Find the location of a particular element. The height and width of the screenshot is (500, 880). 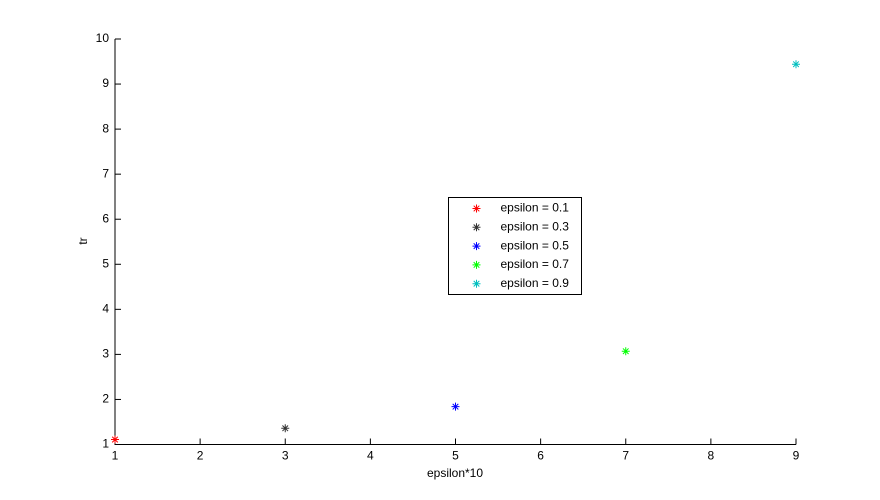

x-tick-label: 5 is located at coordinates (455, 456).